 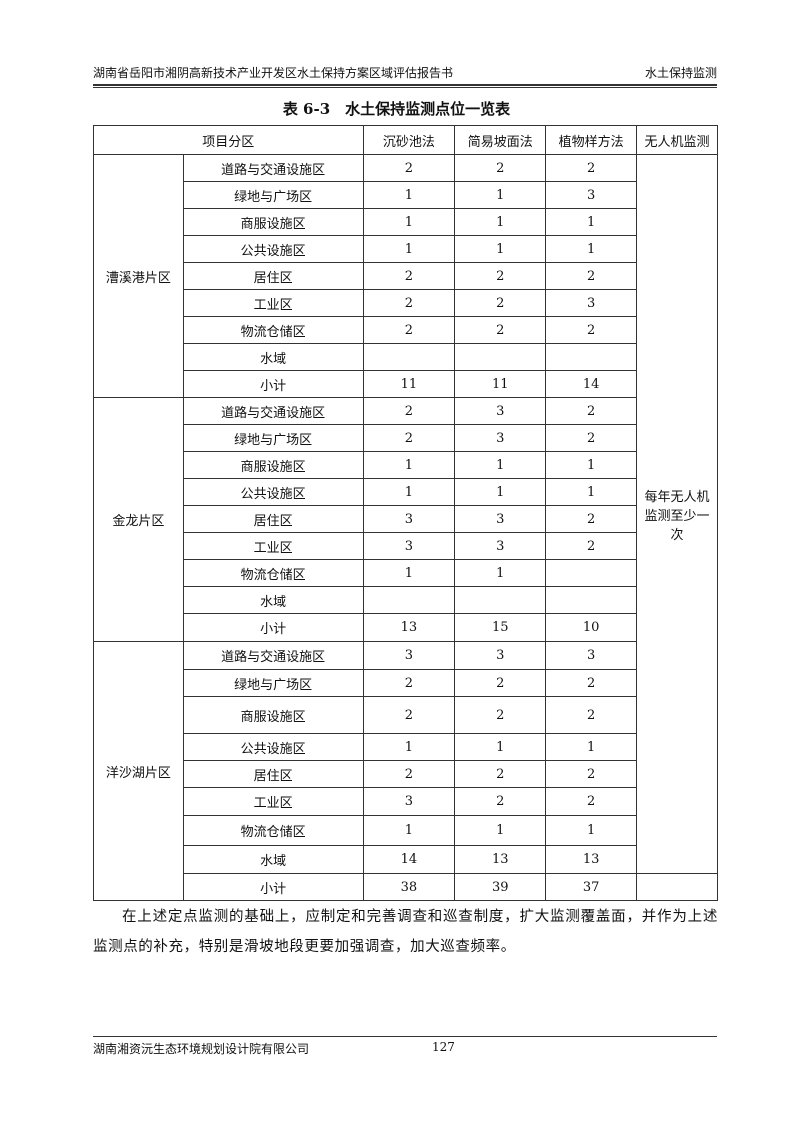 I want to click on footer-divider, so click(x=405, y=1036).